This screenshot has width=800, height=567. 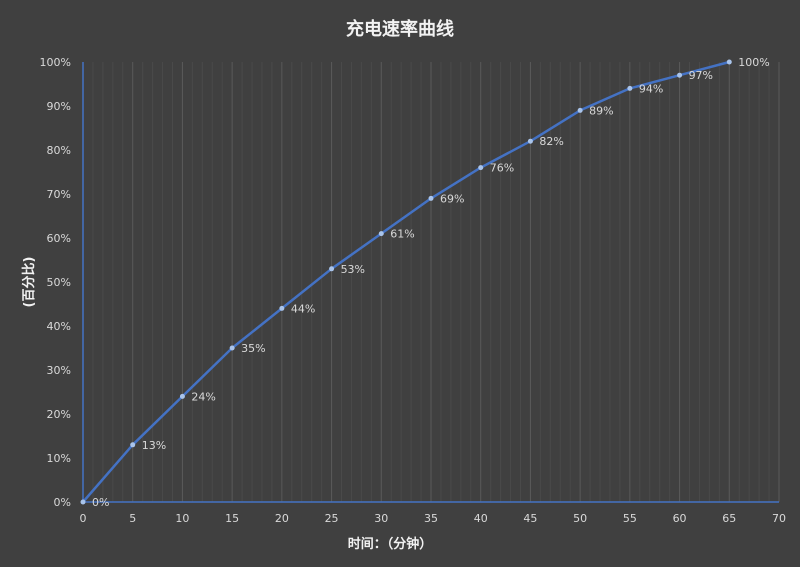 I want to click on data-label: 76%, so click(x=502, y=168).